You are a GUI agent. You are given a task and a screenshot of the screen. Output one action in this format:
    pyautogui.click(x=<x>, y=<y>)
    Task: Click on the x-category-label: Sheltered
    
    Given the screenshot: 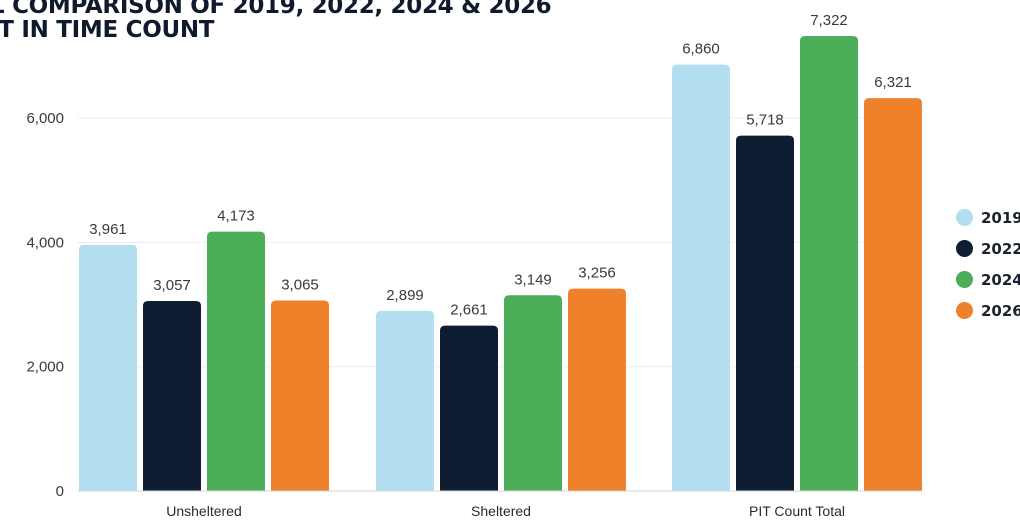 What is the action you would take?
    pyautogui.click(x=501, y=511)
    